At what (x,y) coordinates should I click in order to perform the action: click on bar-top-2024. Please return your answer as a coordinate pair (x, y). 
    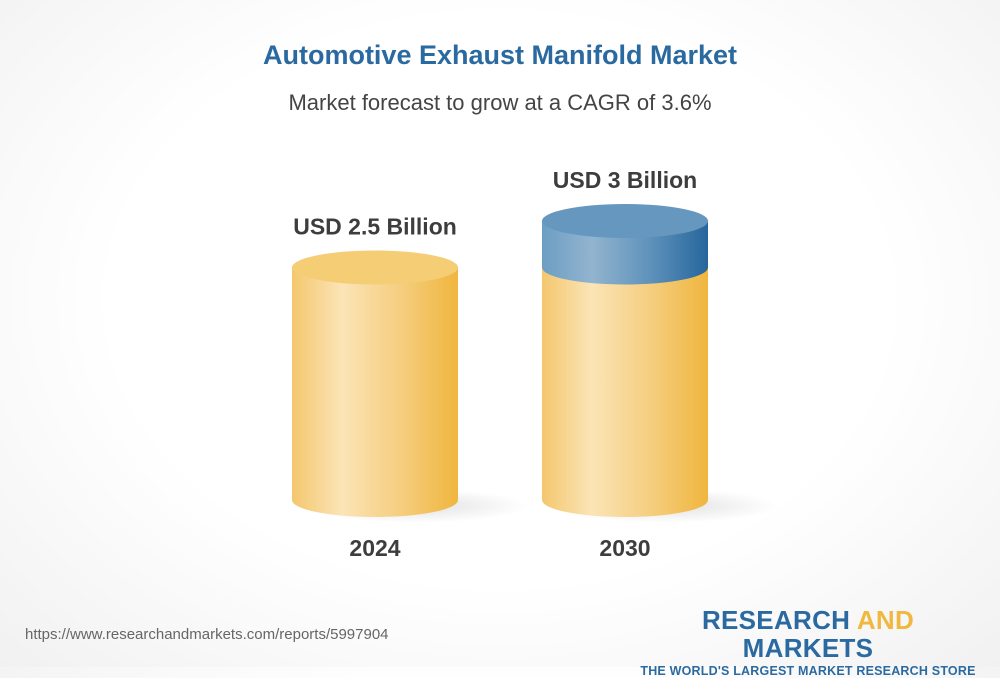
    Looking at the image, I should click on (375, 267).